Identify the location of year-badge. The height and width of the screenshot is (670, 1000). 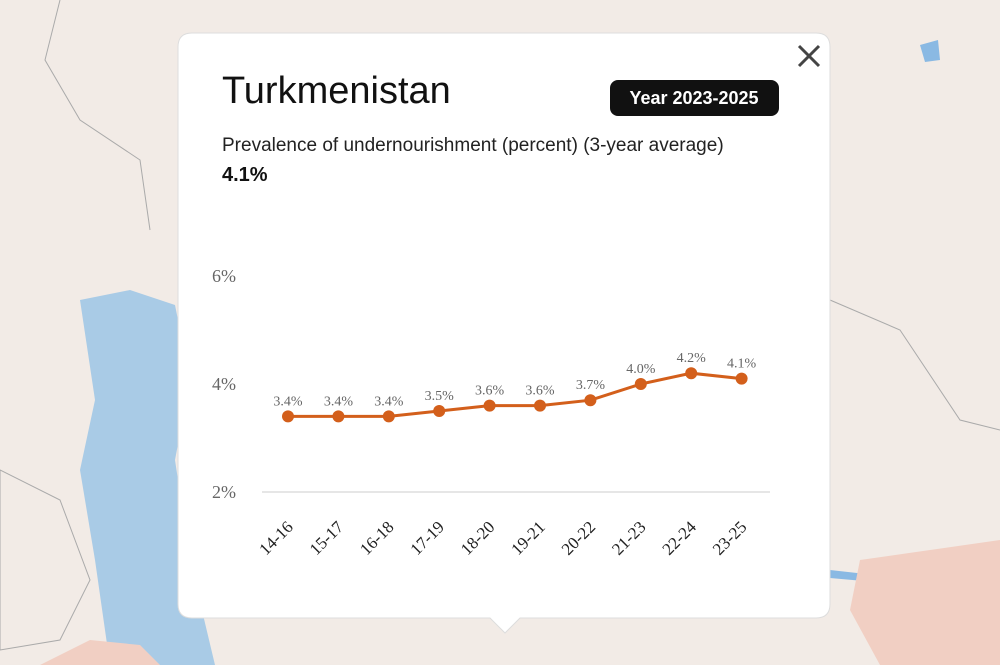
(694, 98).